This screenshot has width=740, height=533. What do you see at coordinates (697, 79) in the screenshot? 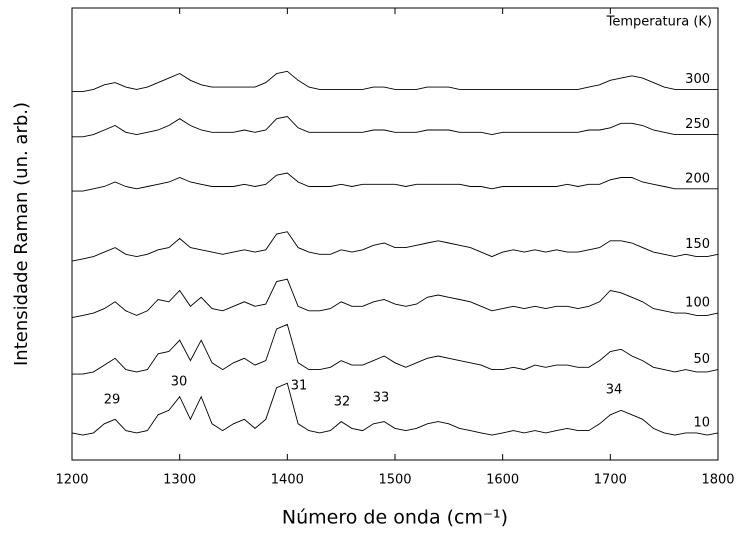
I see `series-label: 300` at bounding box center [697, 79].